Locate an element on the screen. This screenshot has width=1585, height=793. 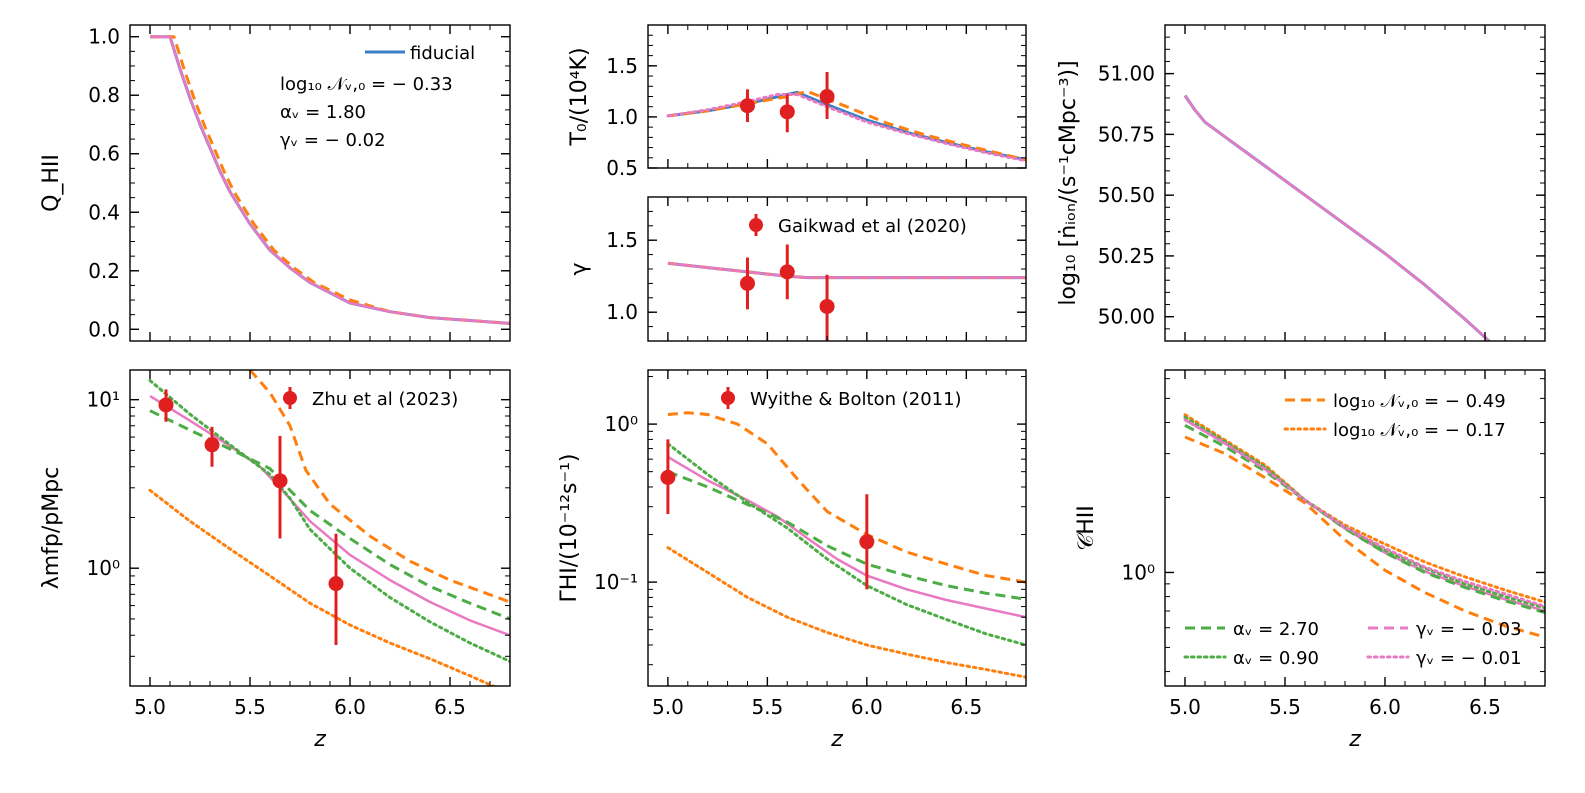
mfp-ytick-label: 10⁰ is located at coordinates (103, 568).